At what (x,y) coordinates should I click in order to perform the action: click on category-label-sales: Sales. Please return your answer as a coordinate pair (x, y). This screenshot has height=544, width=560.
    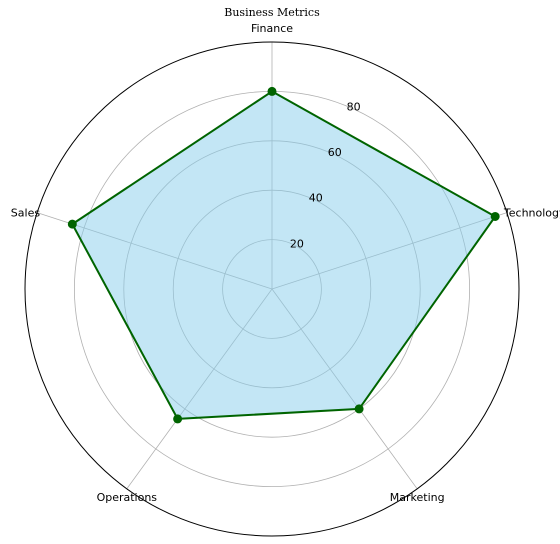
    Looking at the image, I should click on (26, 213).